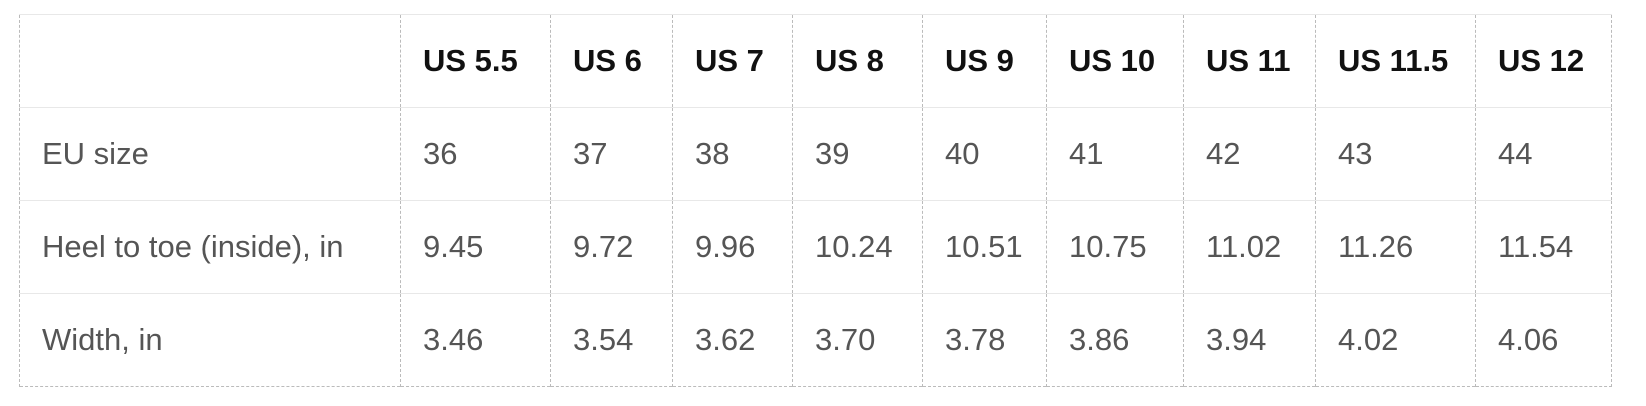  What do you see at coordinates (1115, 340) in the screenshot?
I see `cell: 3.86` at bounding box center [1115, 340].